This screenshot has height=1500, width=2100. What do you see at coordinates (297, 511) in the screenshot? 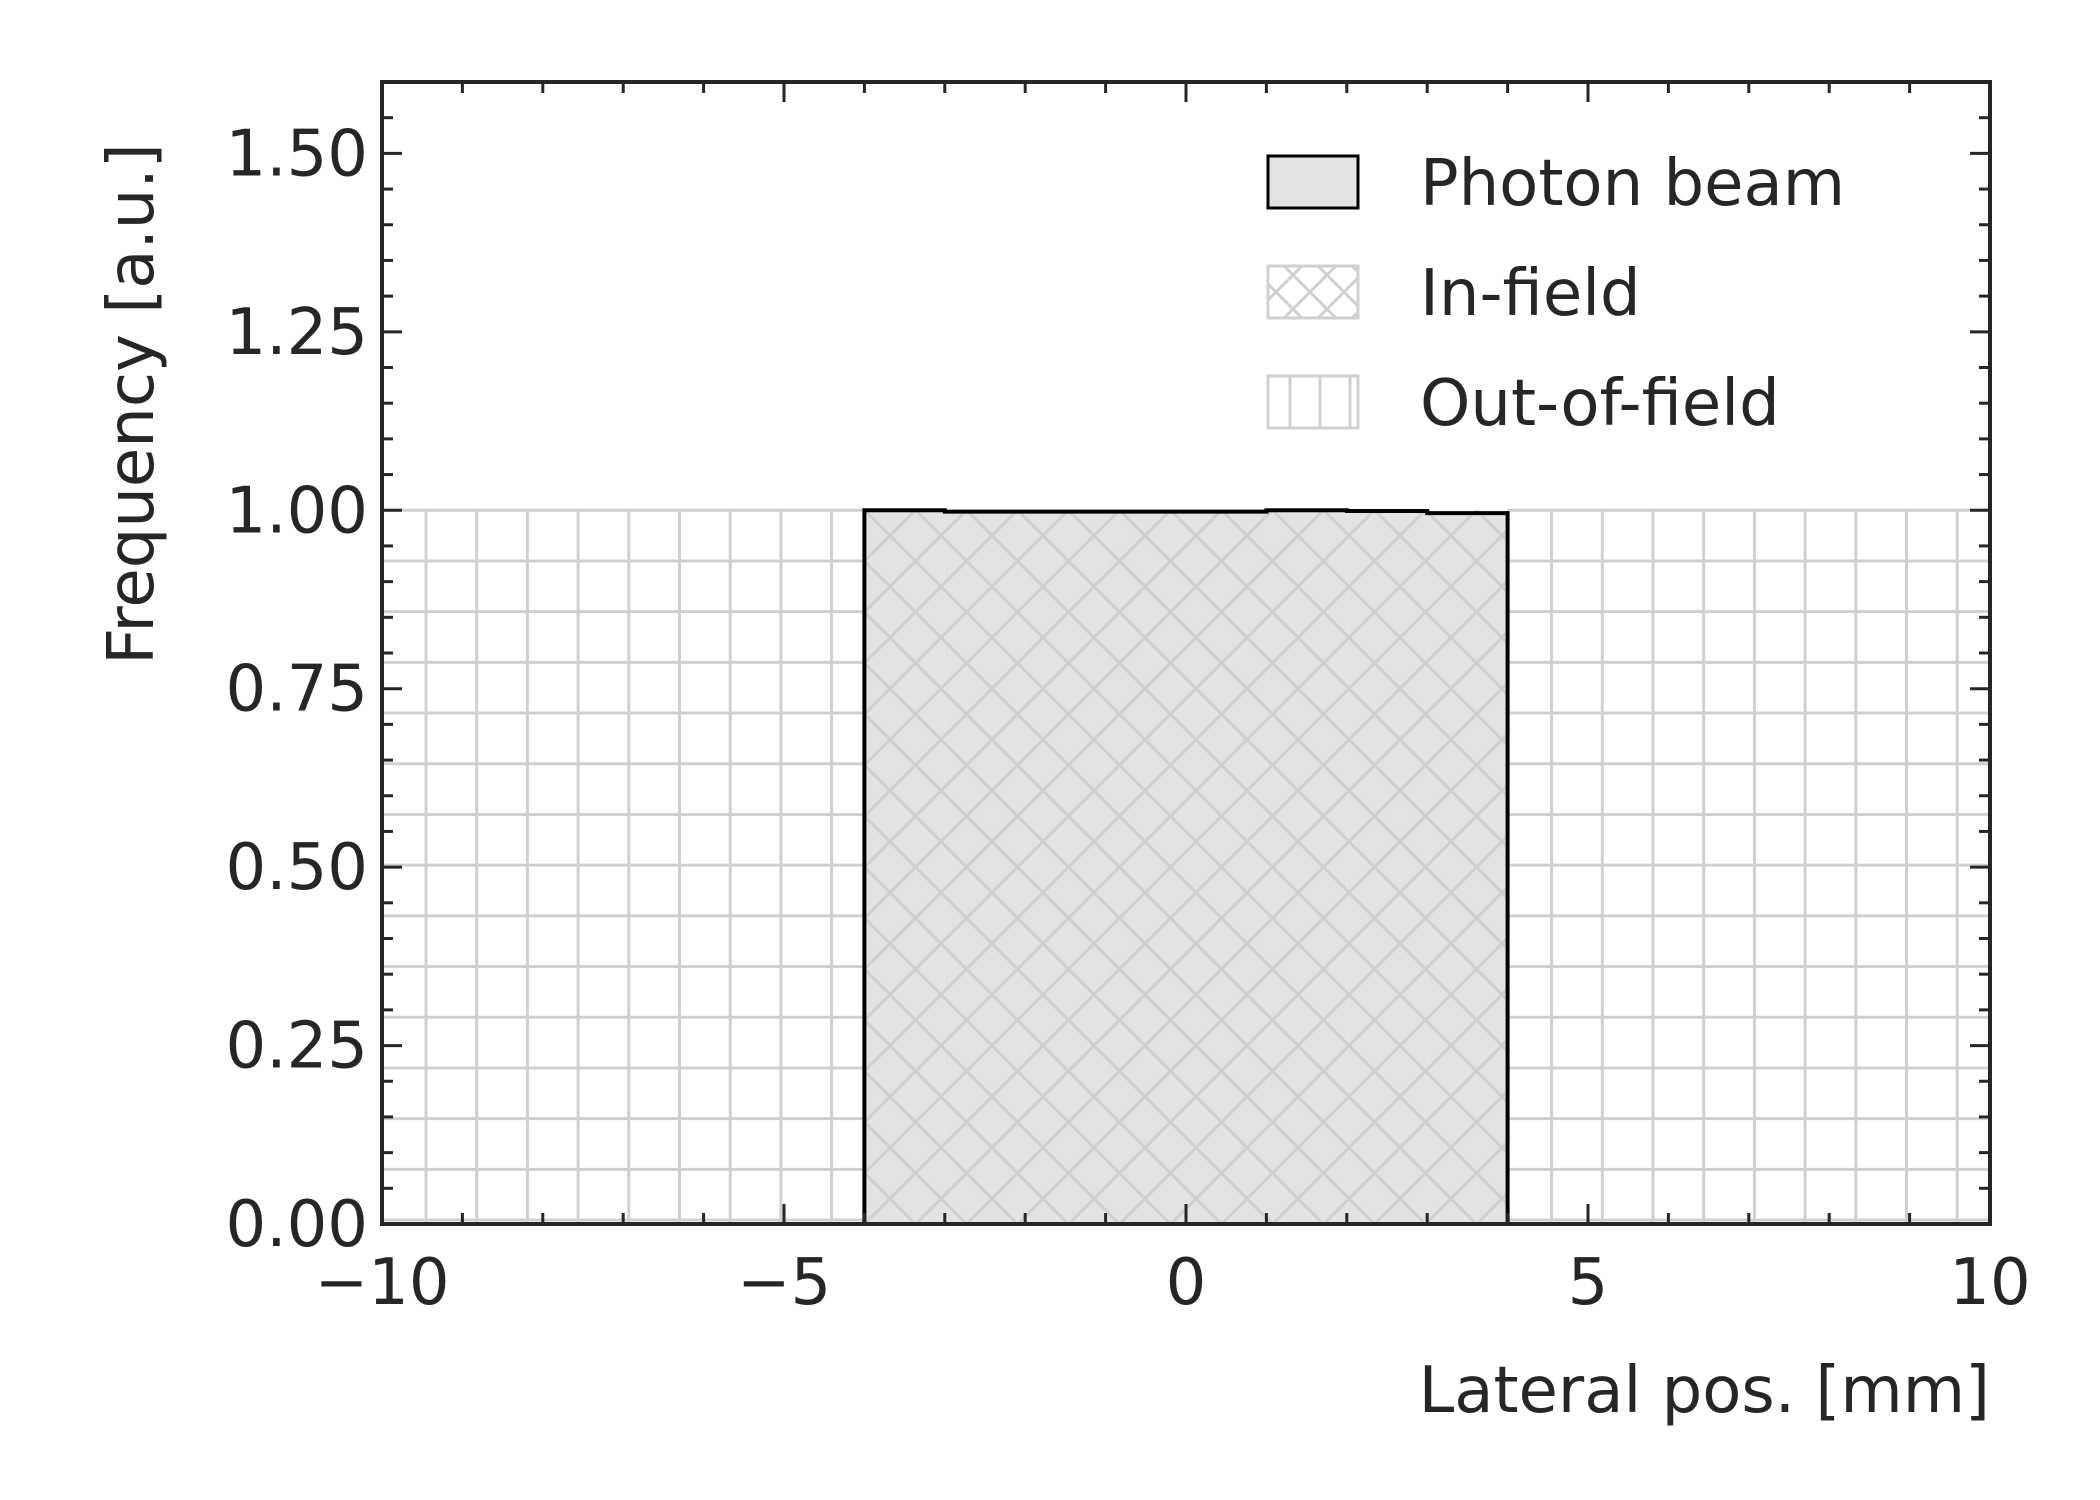
I see `y-tick-label: 1.00` at bounding box center [297, 511].